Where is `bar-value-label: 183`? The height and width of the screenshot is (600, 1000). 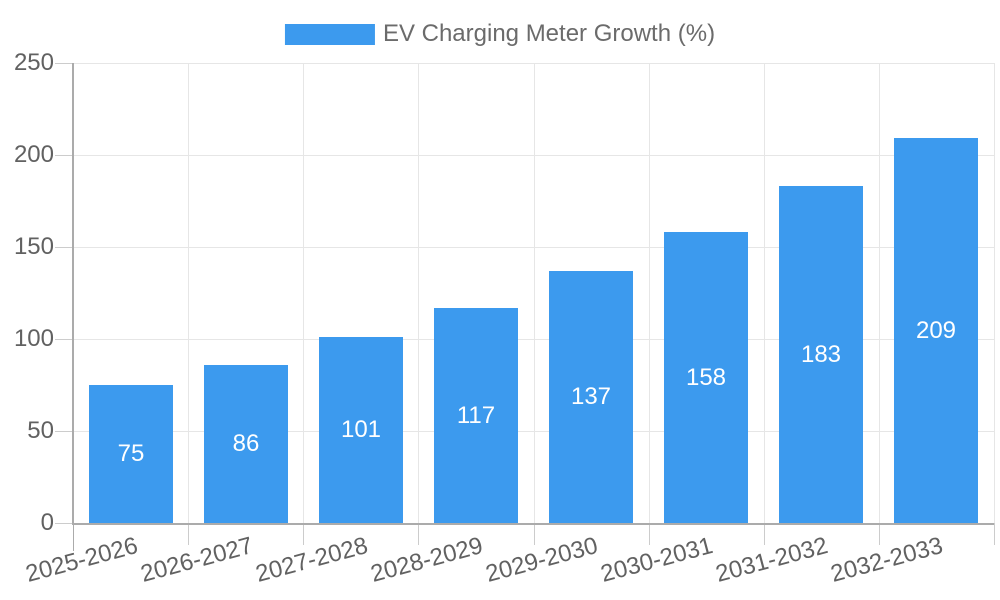 bar-value-label: 183 is located at coordinates (821, 354).